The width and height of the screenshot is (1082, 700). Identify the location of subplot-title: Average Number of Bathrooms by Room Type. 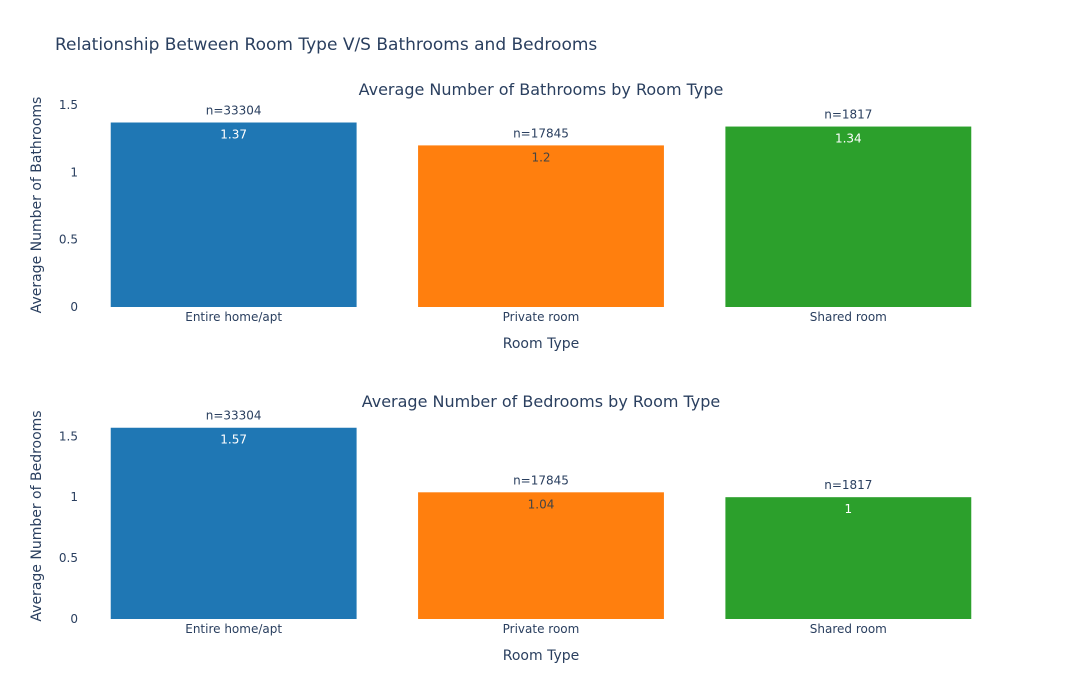
(541, 89).